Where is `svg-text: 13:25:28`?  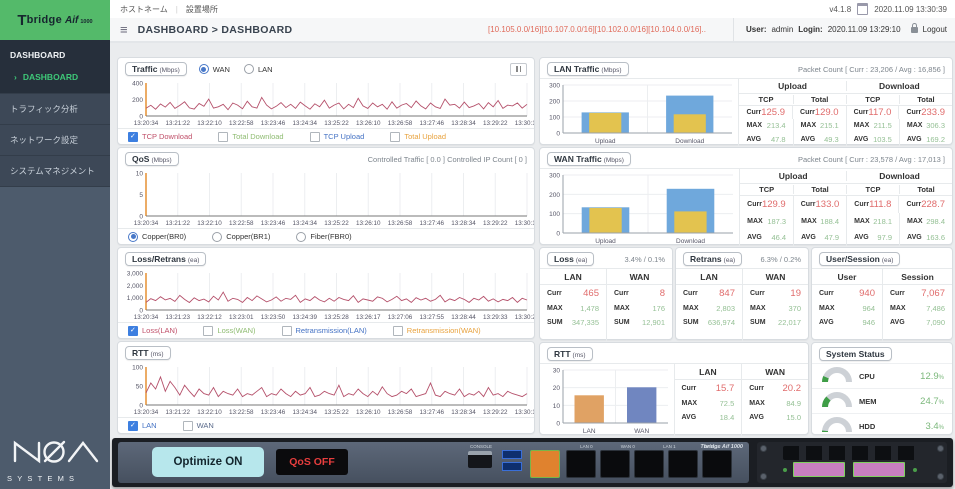 svg-text: 13:25:28 is located at coordinates (336, 317).